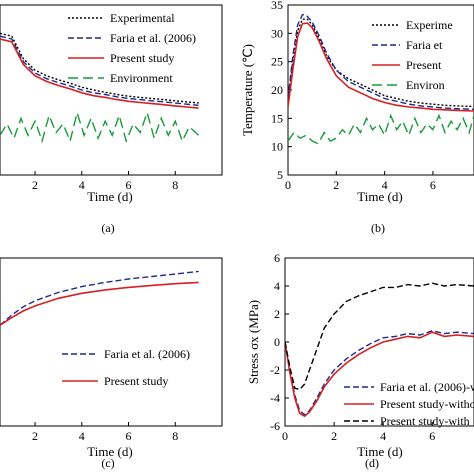 This screenshot has height=474, width=474. Describe the element at coordinates (277, 62) in the screenshot. I see `y-tick-label: 25` at that location.